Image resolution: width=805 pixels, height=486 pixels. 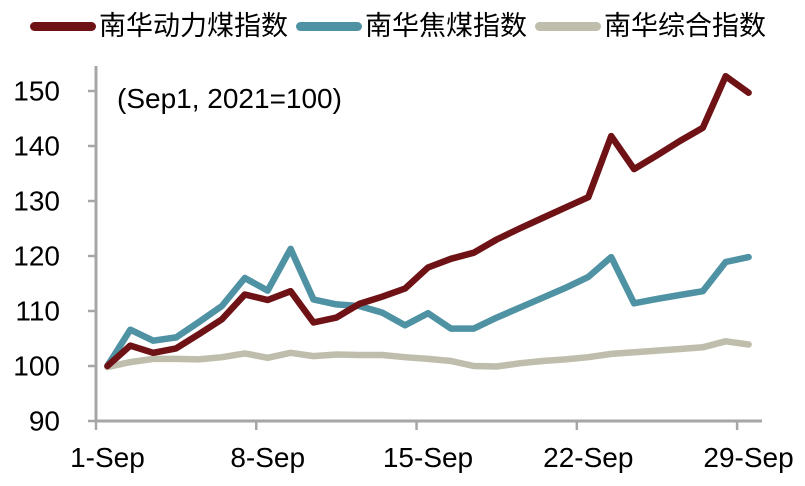 What do you see at coordinates (748, 457) in the screenshot?
I see `x-tick-label: 29-Sep` at bounding box center [748, 457].